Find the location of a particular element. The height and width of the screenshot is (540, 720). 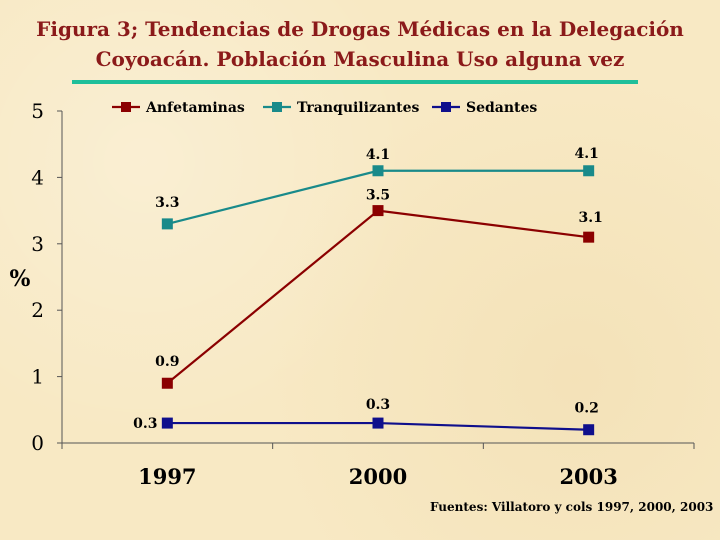

y-tick-label: 5 is located at coordinates (37, 111).